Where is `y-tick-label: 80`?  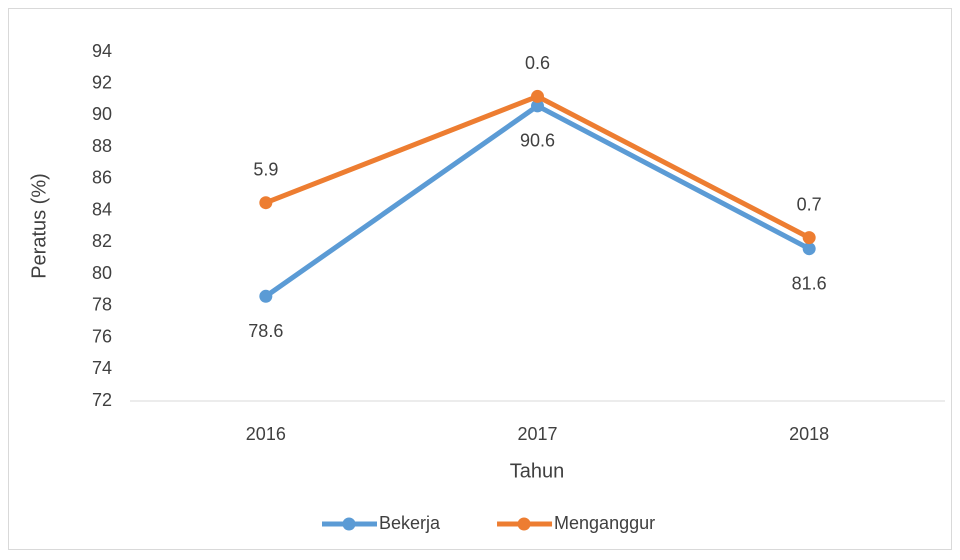 y-tick-label: 80 is located at coordinates (102, 273).